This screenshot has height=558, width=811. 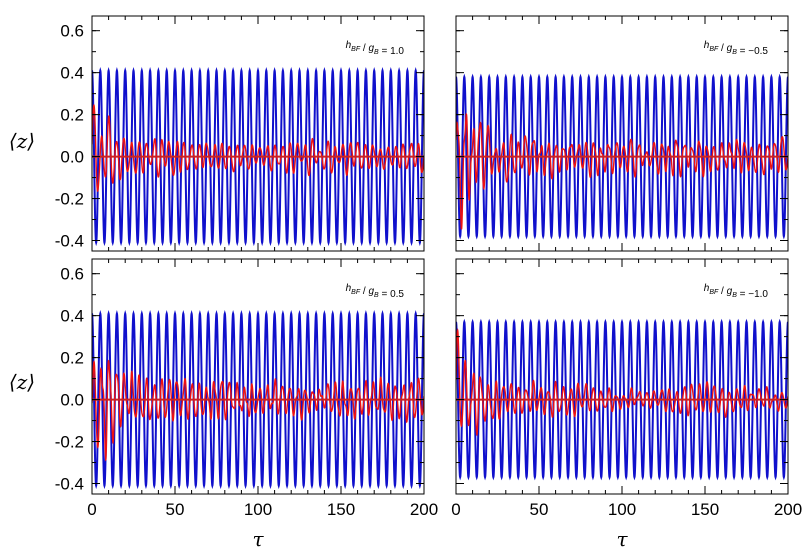 I want to click on panel-annotation: hBF / gB = −1.0, so click(x=736, y=291).